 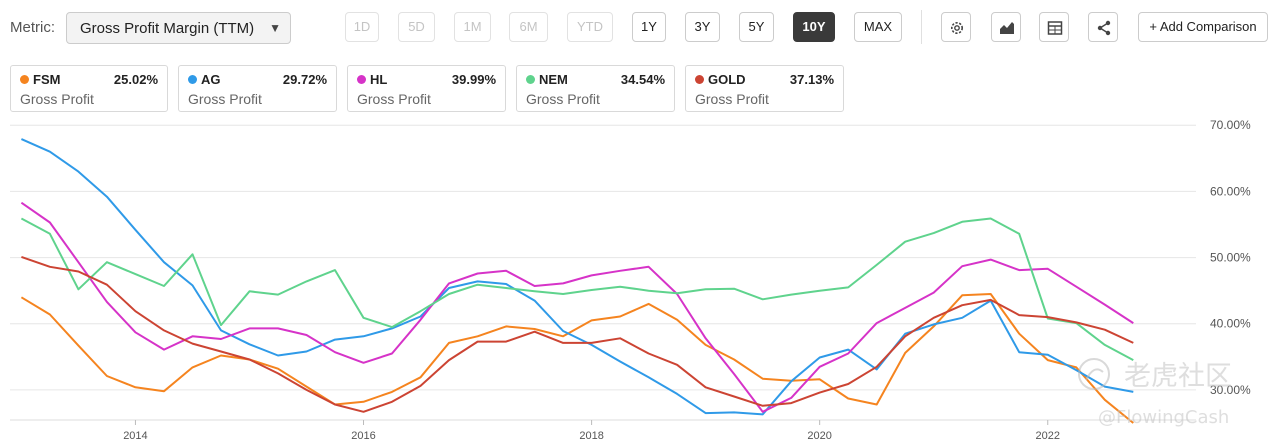 What do you see at coordinates (211, 79) in the screenshot?
I see `card-ticker: AG` at bounding box center [211, 79].